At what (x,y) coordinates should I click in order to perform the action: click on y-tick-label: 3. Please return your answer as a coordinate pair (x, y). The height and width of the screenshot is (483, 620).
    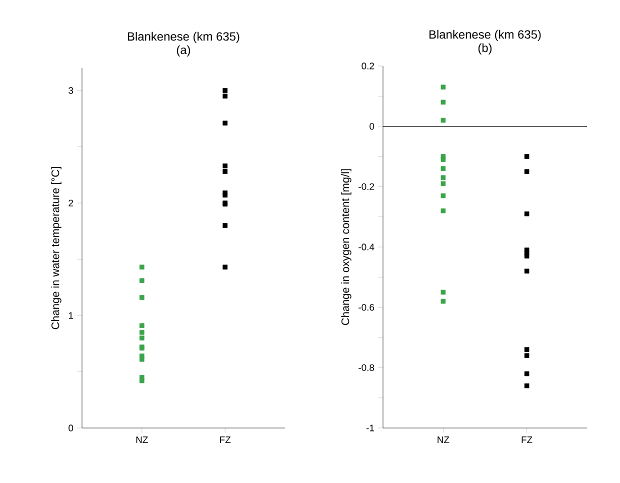
    Looking at the image, I should click on (71, 90).